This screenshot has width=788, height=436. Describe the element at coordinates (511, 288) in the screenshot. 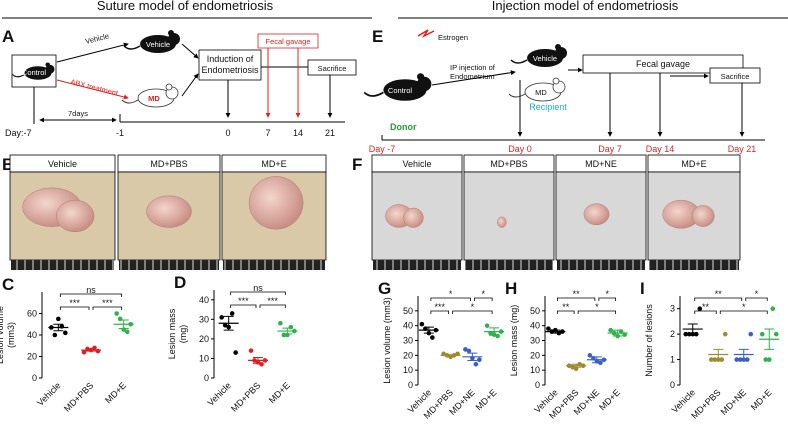

I see `panel-label: H` at that location.